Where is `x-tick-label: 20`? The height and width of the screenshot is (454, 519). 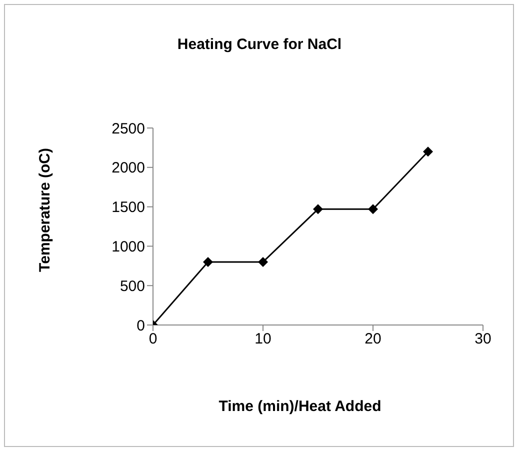
x-tick-label: 20 is located at coordinates (373, 339).